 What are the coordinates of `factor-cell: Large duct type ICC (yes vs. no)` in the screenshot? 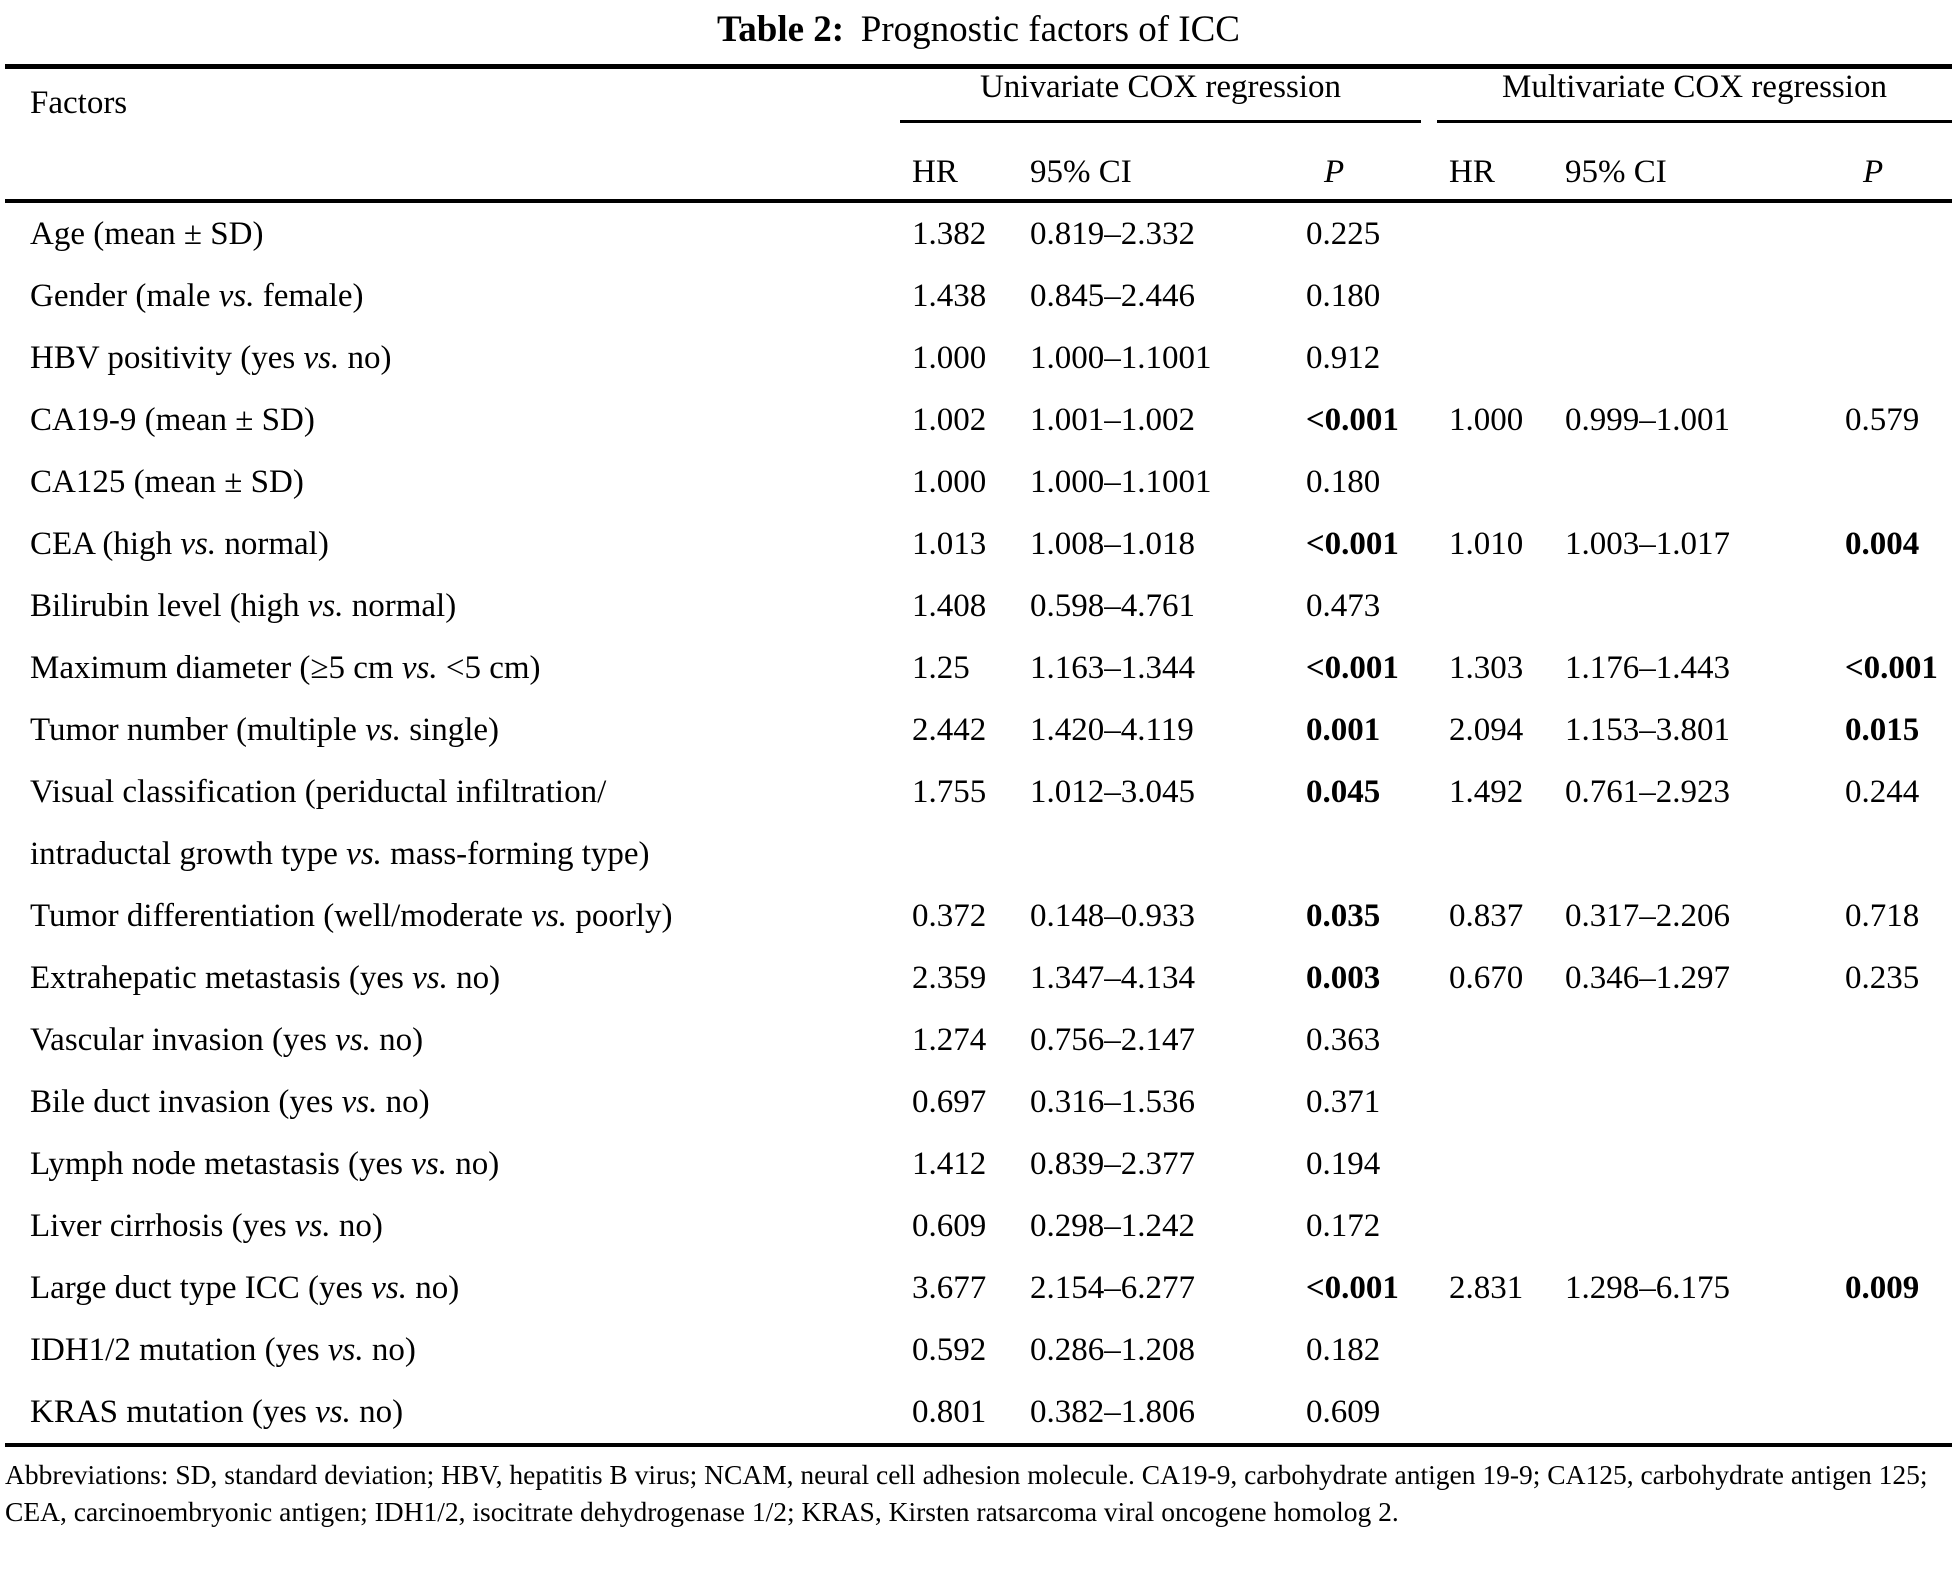 It's located at (245, 1288).